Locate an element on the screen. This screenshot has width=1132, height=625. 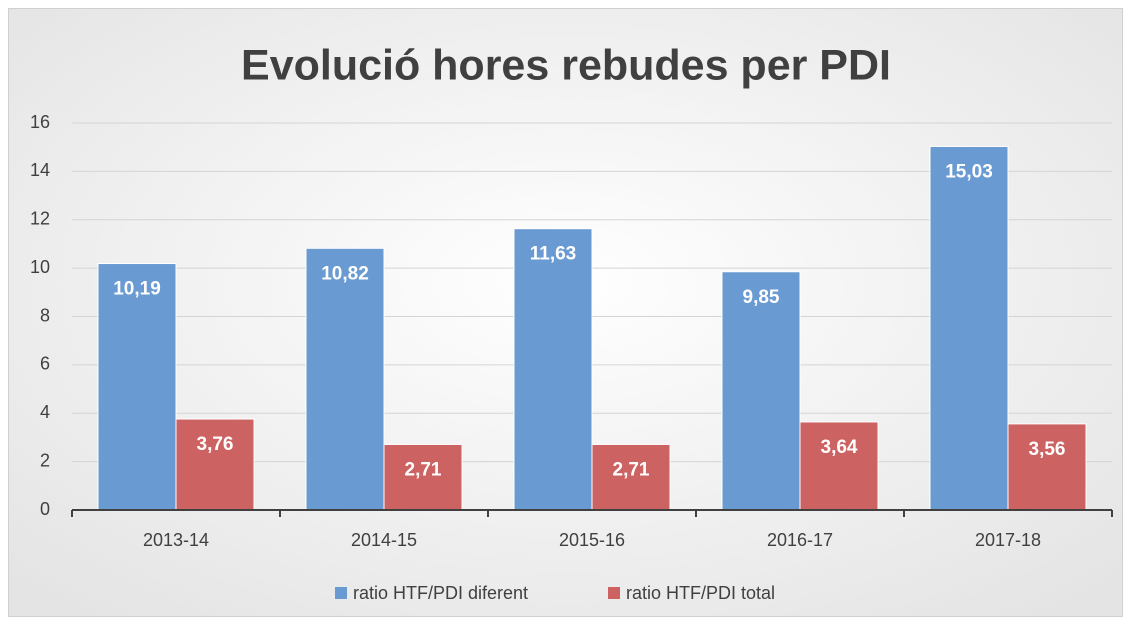
y-tick-label: 12 is located at coordinates (40, 219).